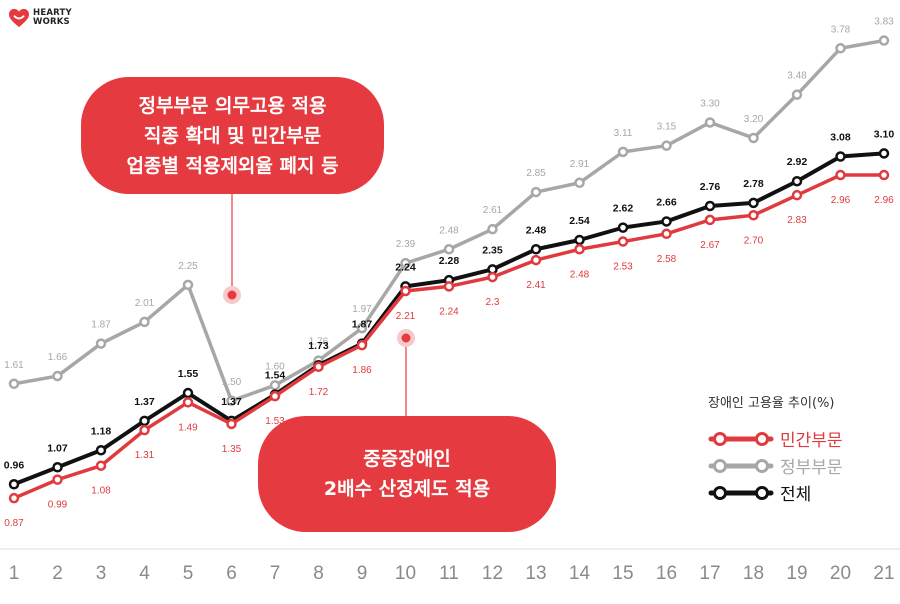 This screenshot has height=604, width=900. Describe the element at coordinates (145, 303) in the screenshot. I see `data-label-government: 2.01` at that location.